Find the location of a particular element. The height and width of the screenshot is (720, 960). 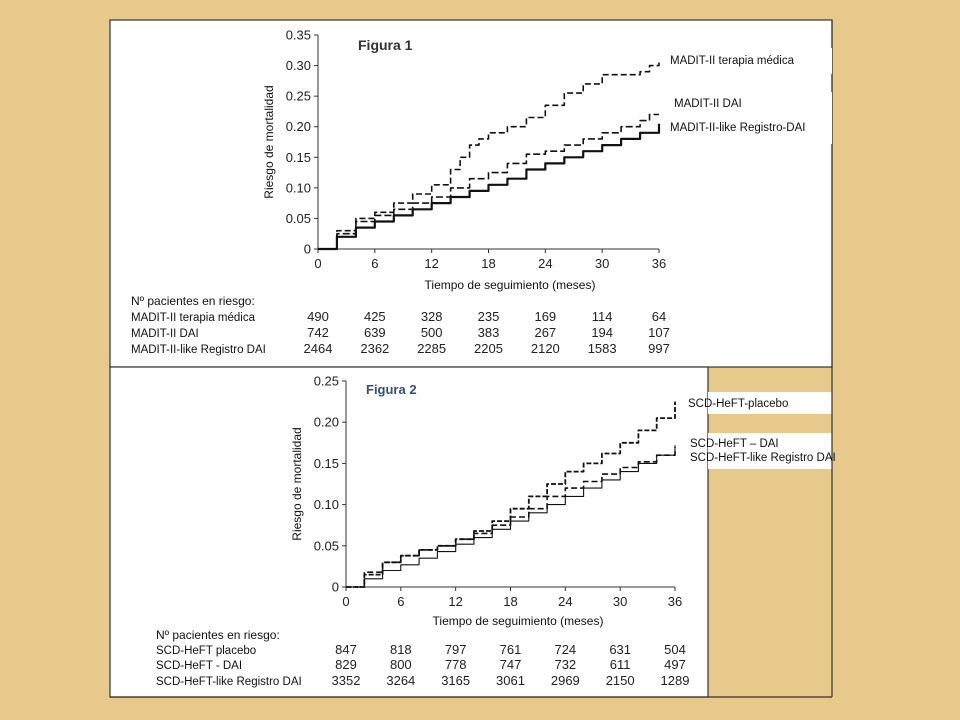

legend-label: SCD-HeFT-placebo is located at coordinates (738, 404).